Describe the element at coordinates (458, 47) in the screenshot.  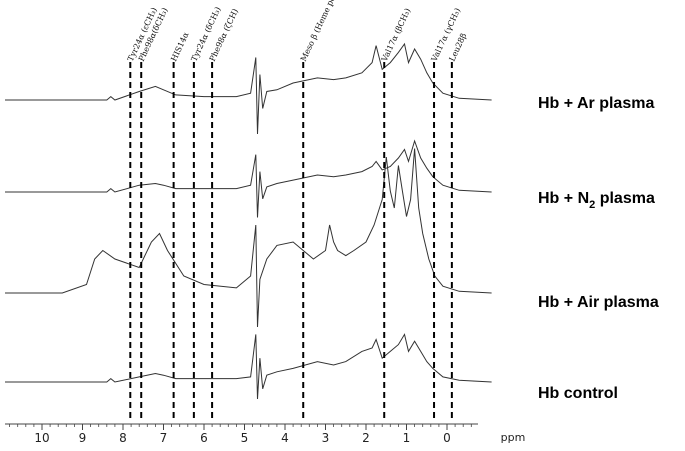
I see `reference-label: Leu28β` at that location.